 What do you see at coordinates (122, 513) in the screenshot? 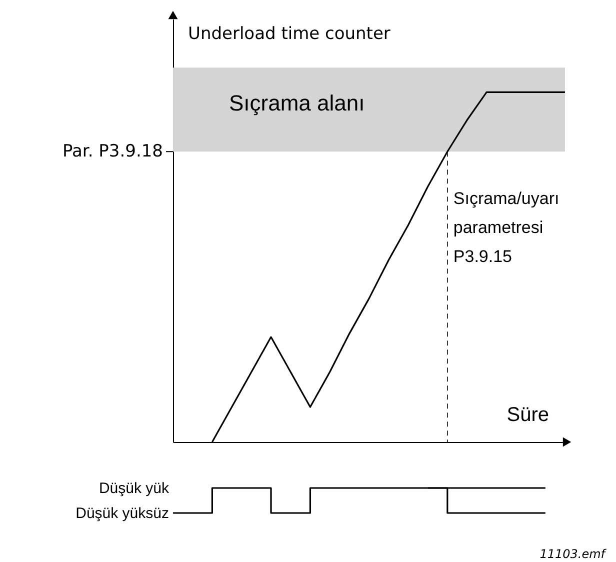
I see `annotation: Düşük yüksüz` at bounding box center [122, 513].